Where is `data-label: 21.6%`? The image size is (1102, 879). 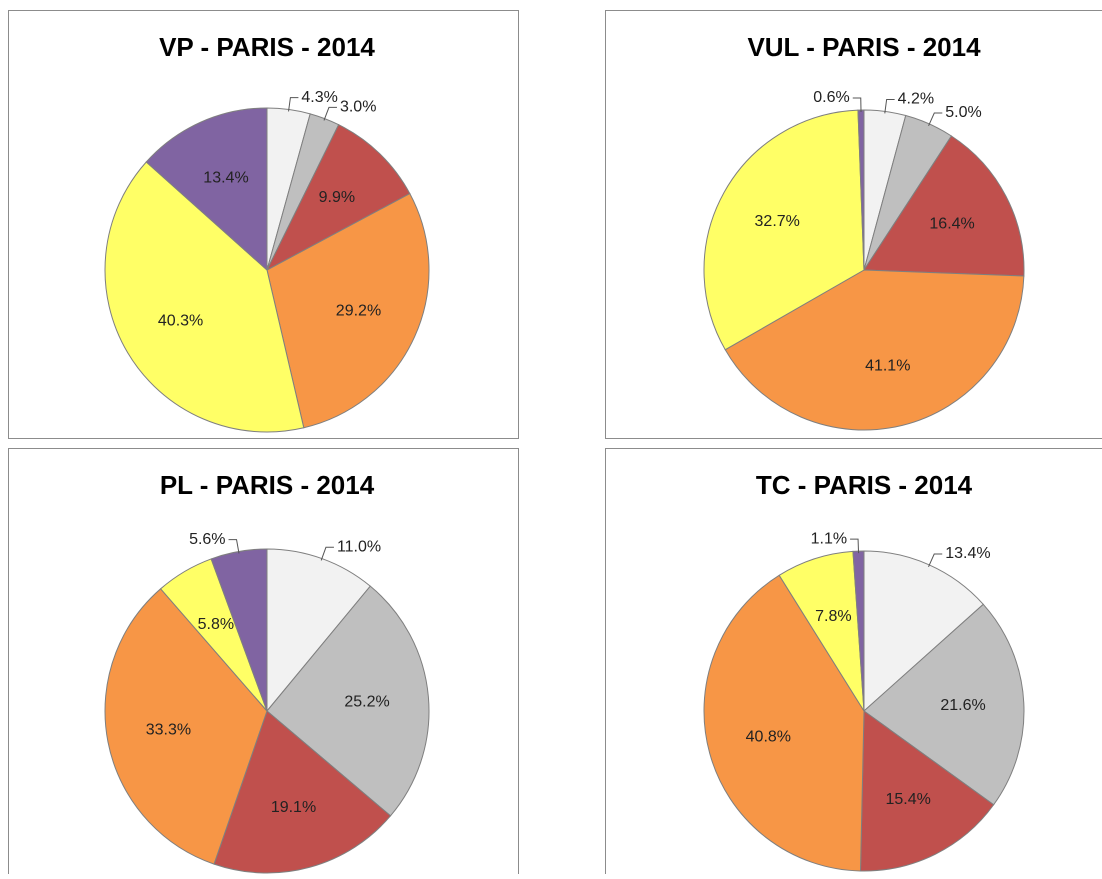 data-label: 21.6% is located at coordinates (962, 705).